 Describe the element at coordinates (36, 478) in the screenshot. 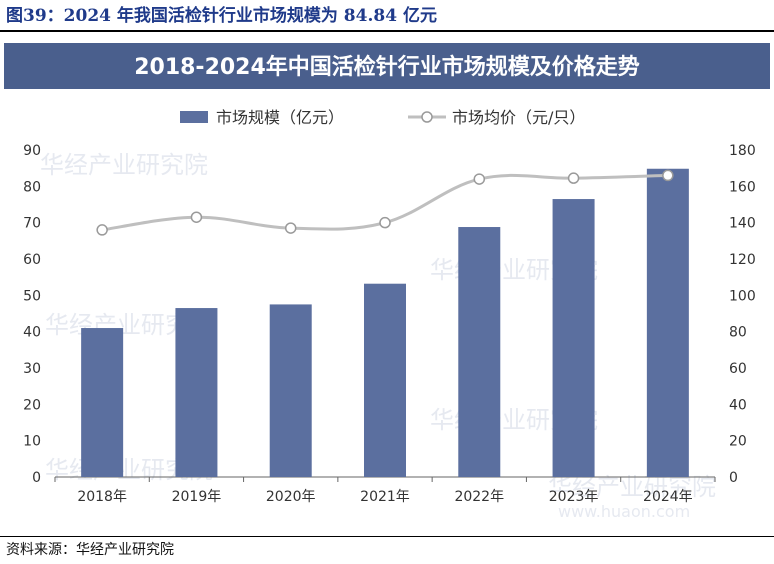

I see `y-left-tick-label: 0` at that location.